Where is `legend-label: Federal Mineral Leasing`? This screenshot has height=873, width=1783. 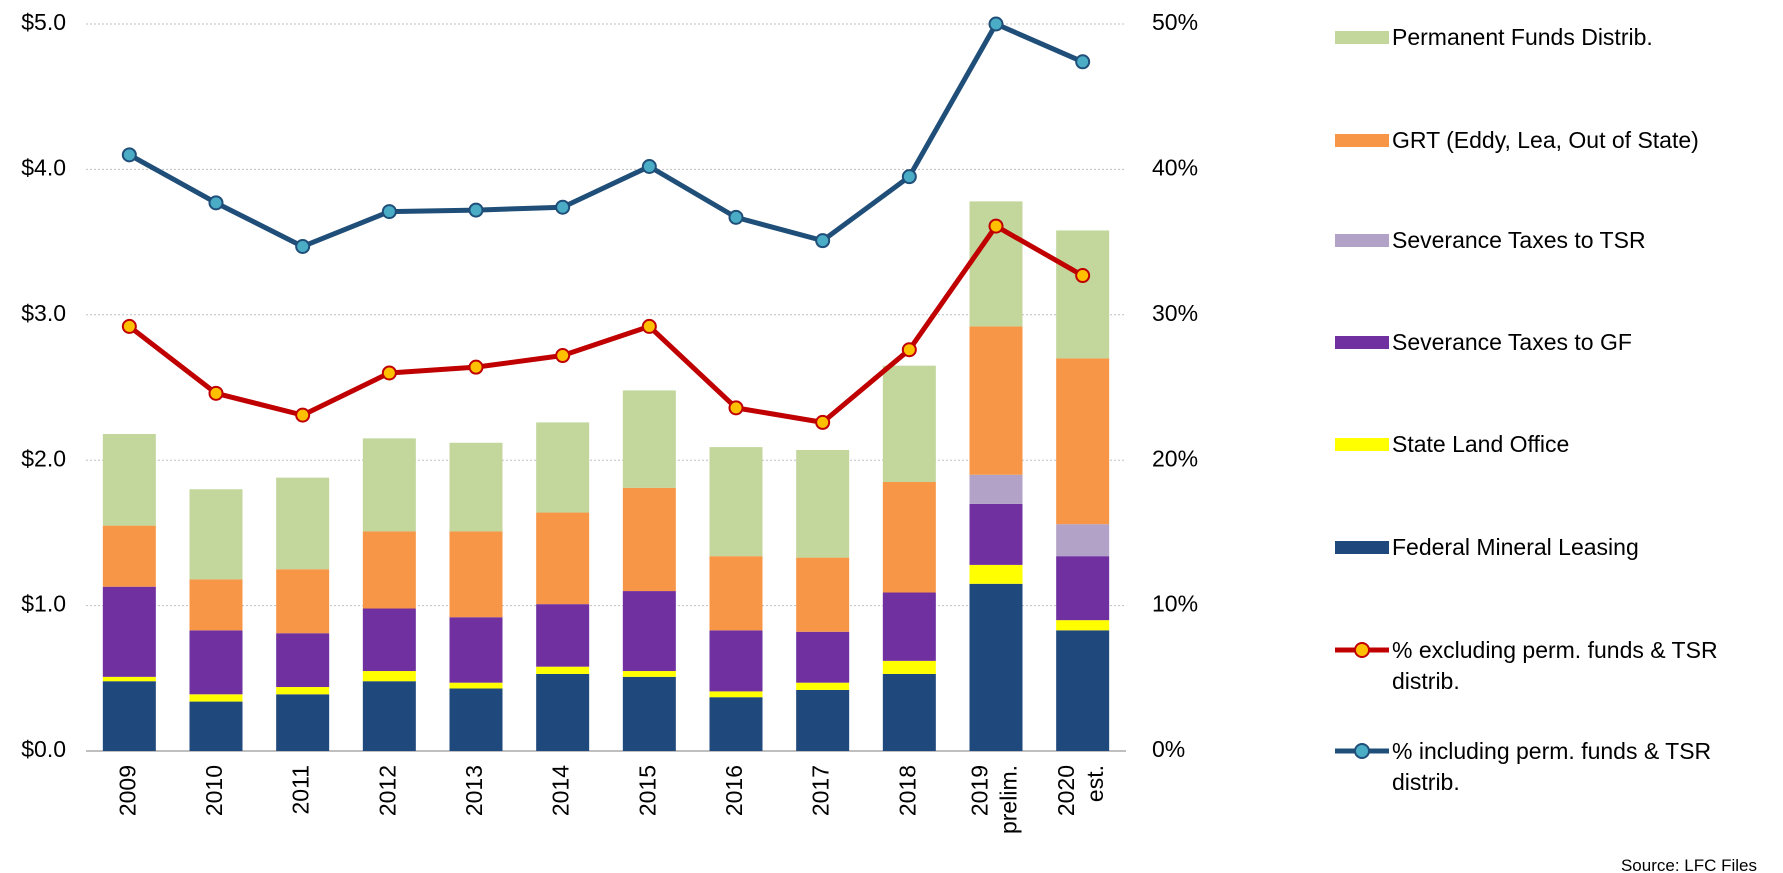
legend-label: Federal Mineral Leasing is located at coordinates (1515, 547).